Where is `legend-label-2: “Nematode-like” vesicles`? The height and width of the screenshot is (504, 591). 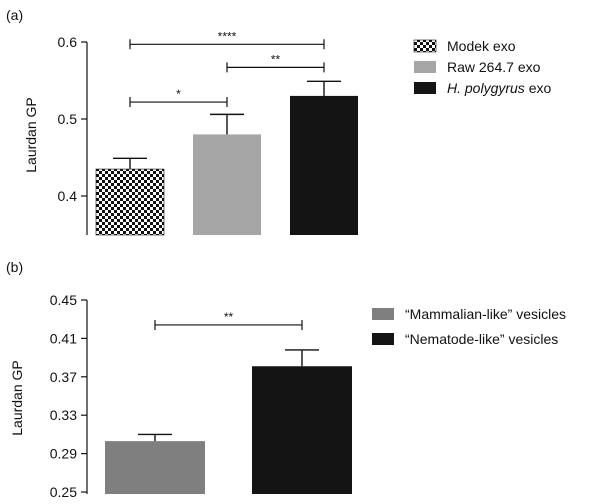
legend-label-2: “Nematode-like” vesicles is located at coordinates (481, 339).